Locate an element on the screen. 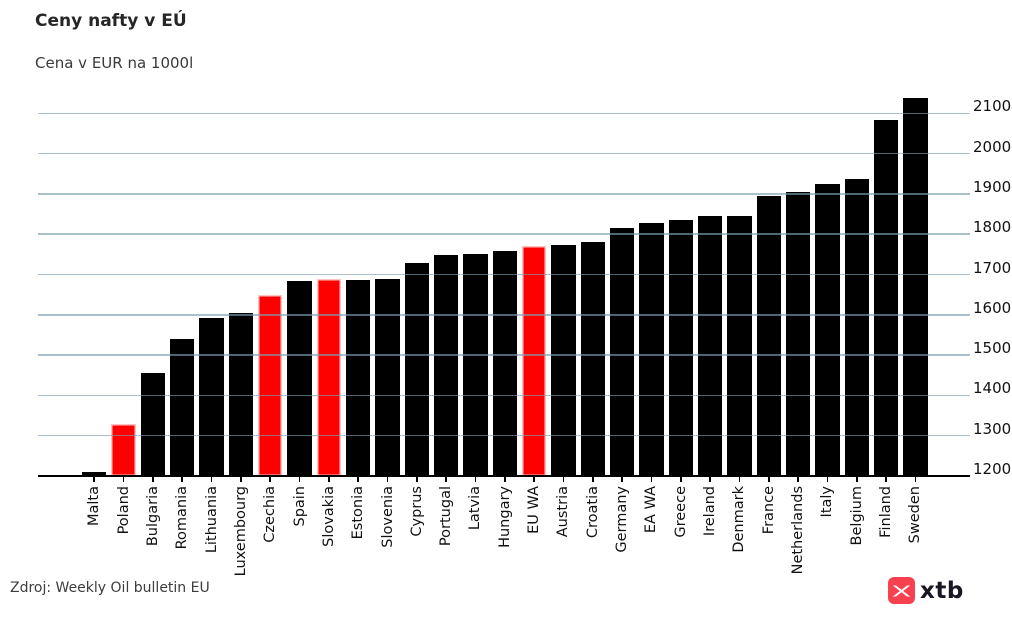 Image resolution: width=1012 pixels, height=618 pixels. x-axis-label: Austria is located at coordinates (563, 552).